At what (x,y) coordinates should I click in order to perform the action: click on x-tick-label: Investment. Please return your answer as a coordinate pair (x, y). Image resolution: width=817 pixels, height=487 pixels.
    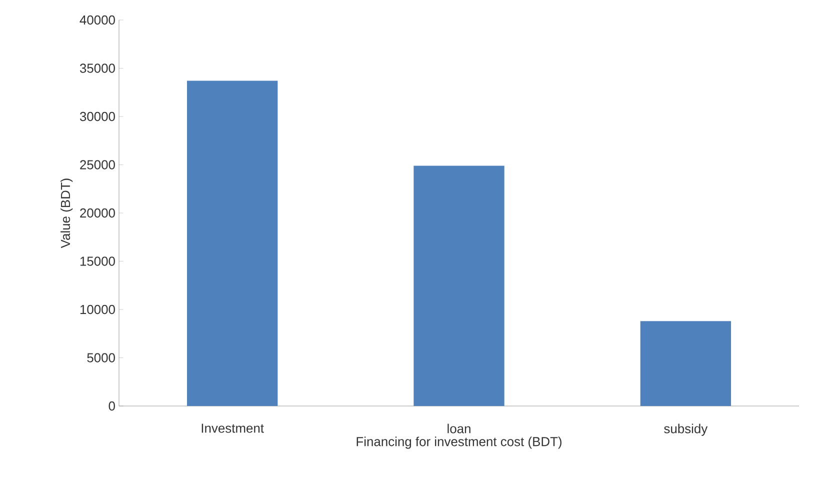
    Looking at the image, I should click on (233, 428).